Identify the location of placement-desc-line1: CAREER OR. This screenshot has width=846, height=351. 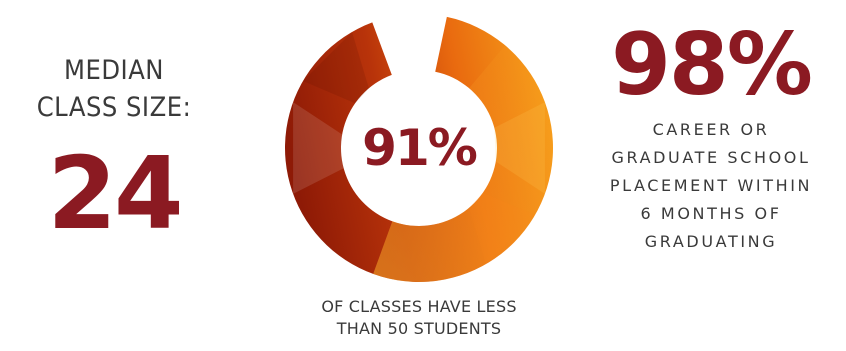
(711, 129).